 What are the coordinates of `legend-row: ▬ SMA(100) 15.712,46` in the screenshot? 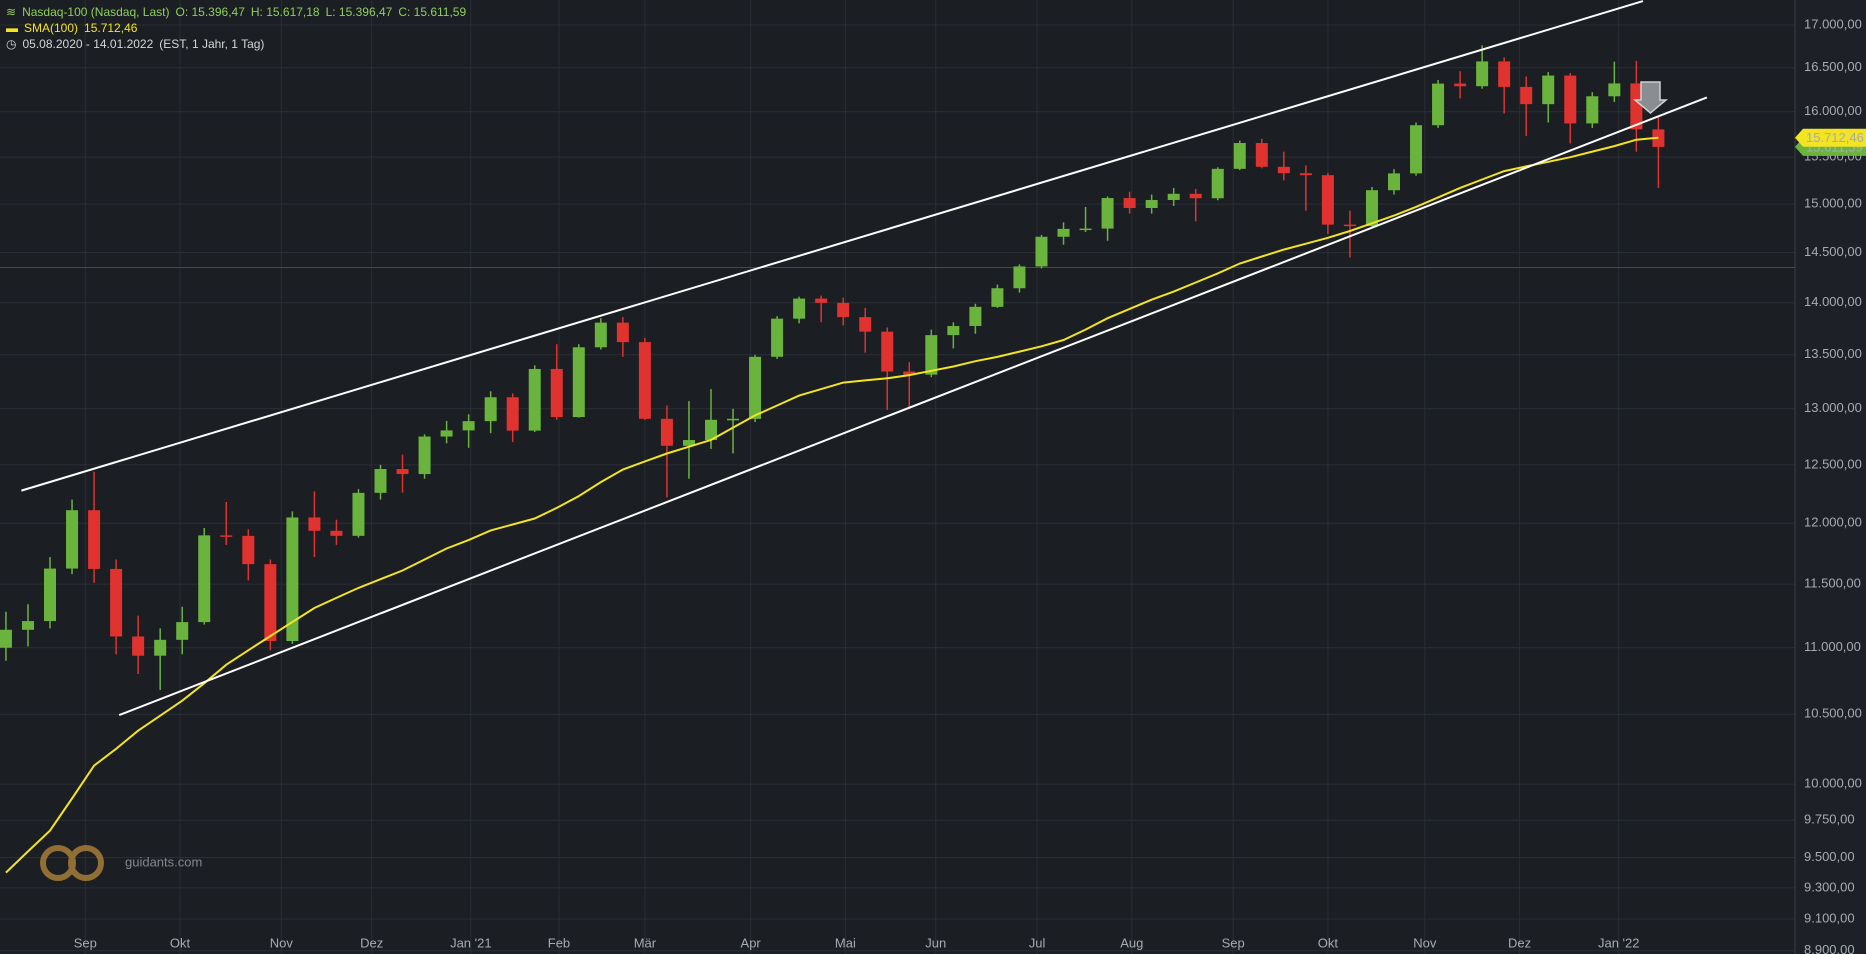 It's located at (239, 28).